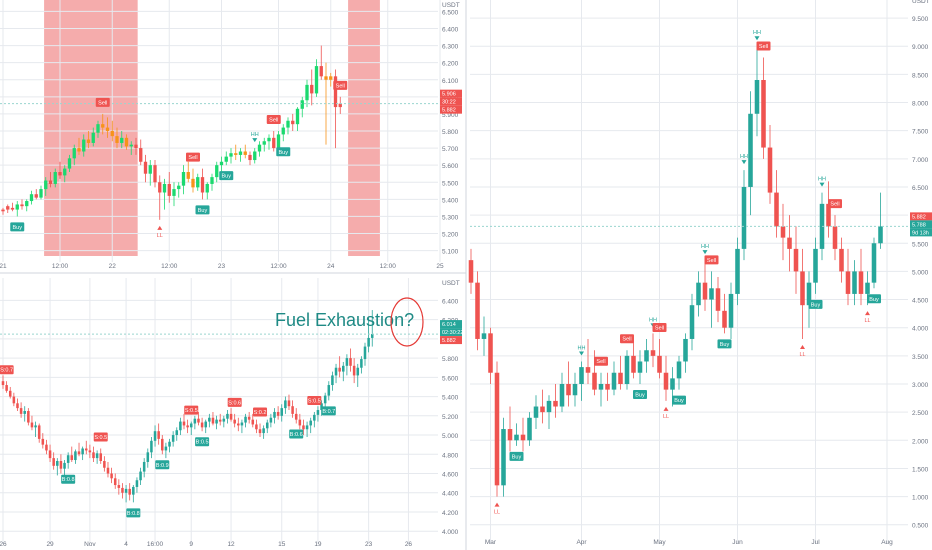  I want to click on y-tick-label: 1.000, so click(920, 498).